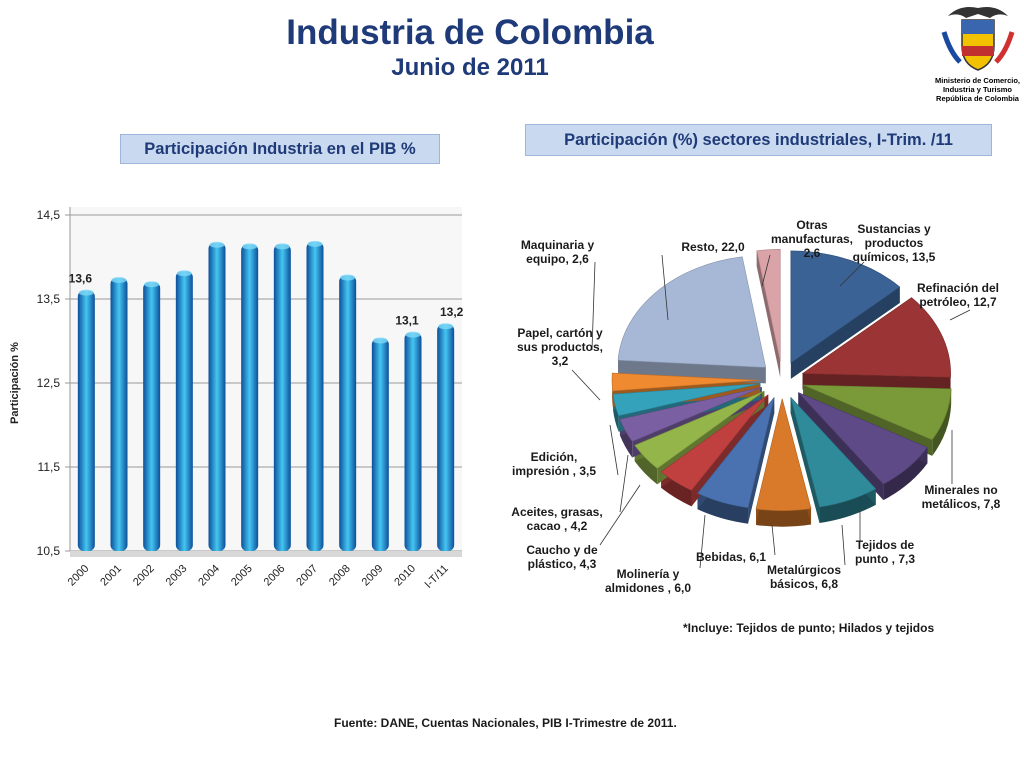  I want to click on x-tick-label: 2004, so click(209, 576).